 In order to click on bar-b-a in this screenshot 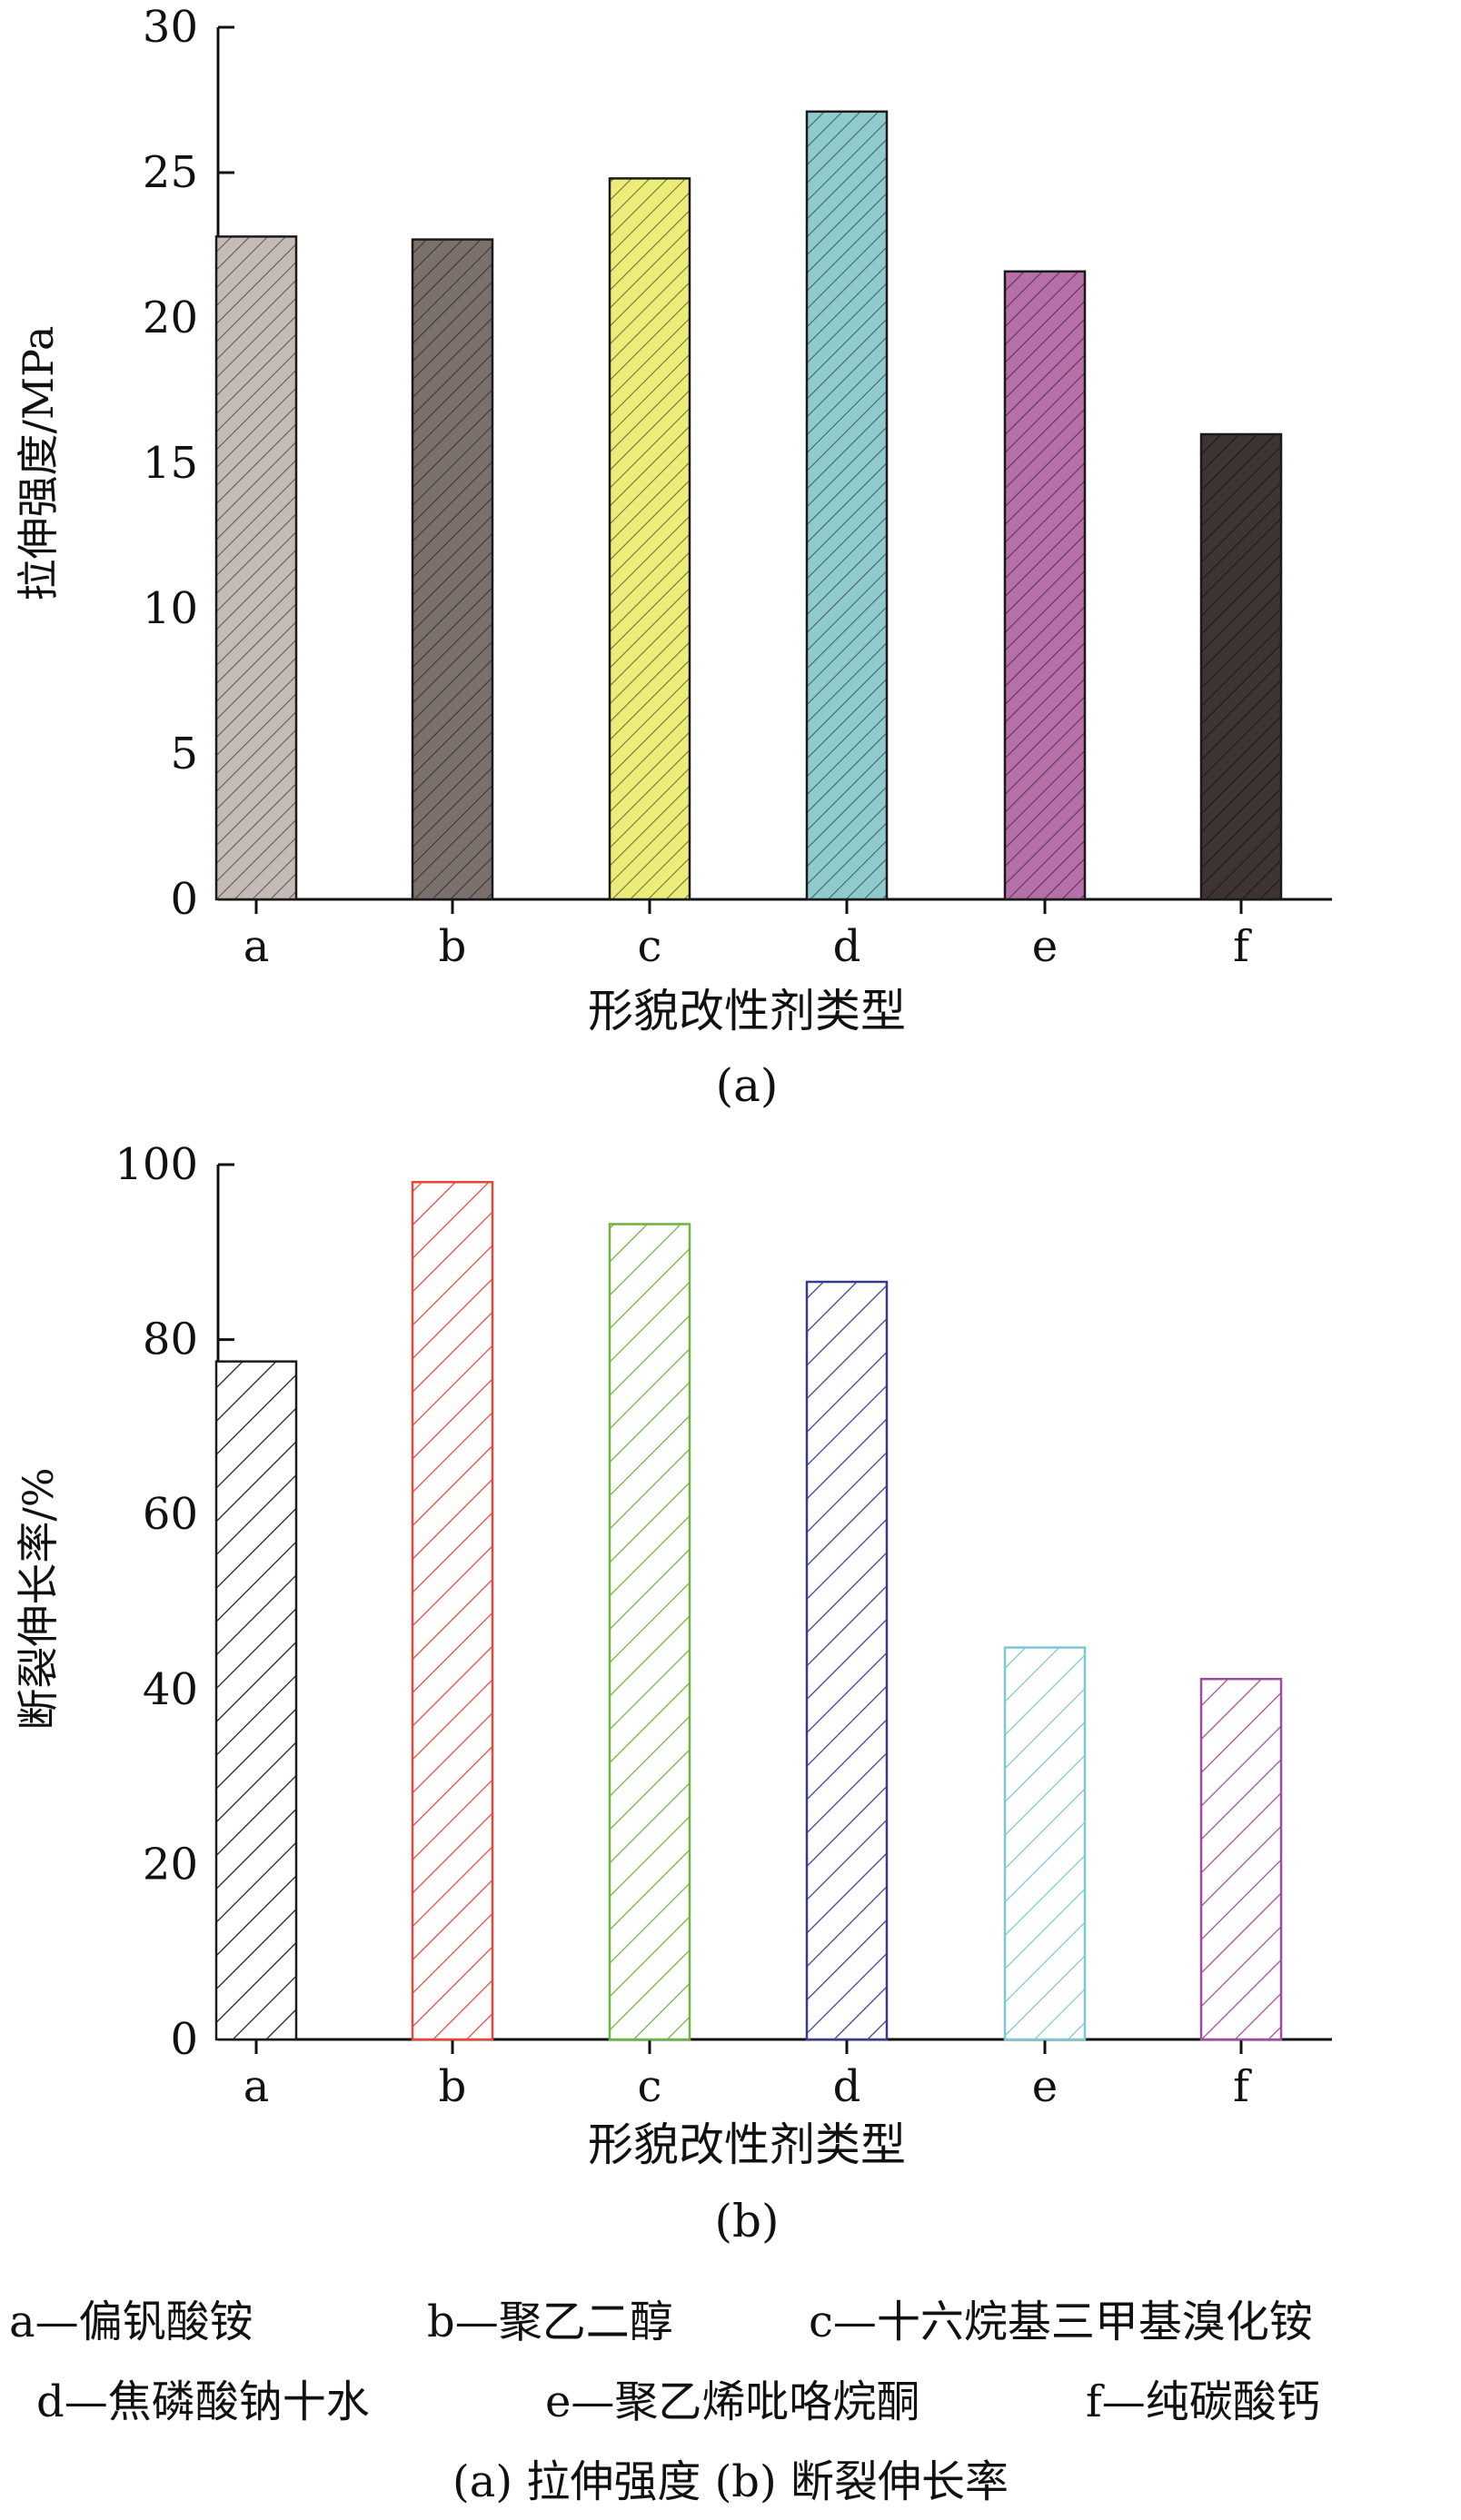, I will do `click(256, 1700)`.